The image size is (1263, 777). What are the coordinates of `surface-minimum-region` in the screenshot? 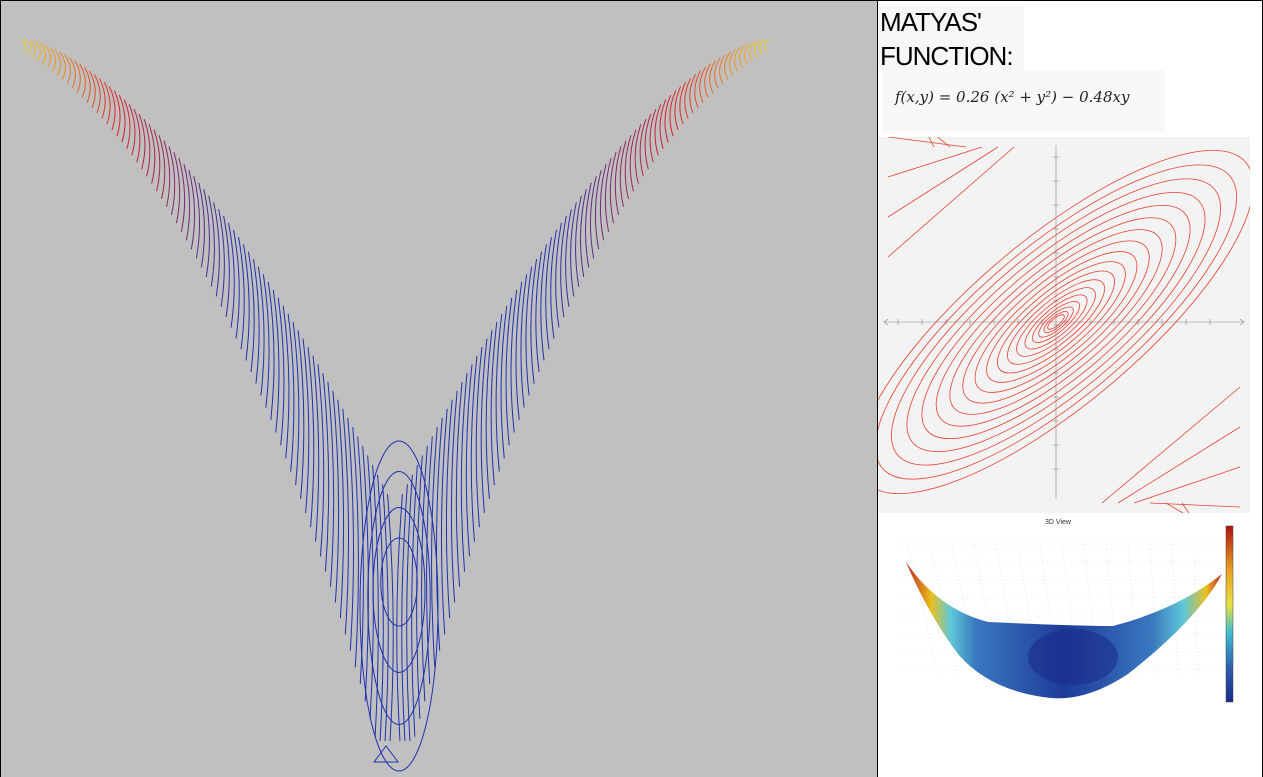 It's located at (1073, 657).